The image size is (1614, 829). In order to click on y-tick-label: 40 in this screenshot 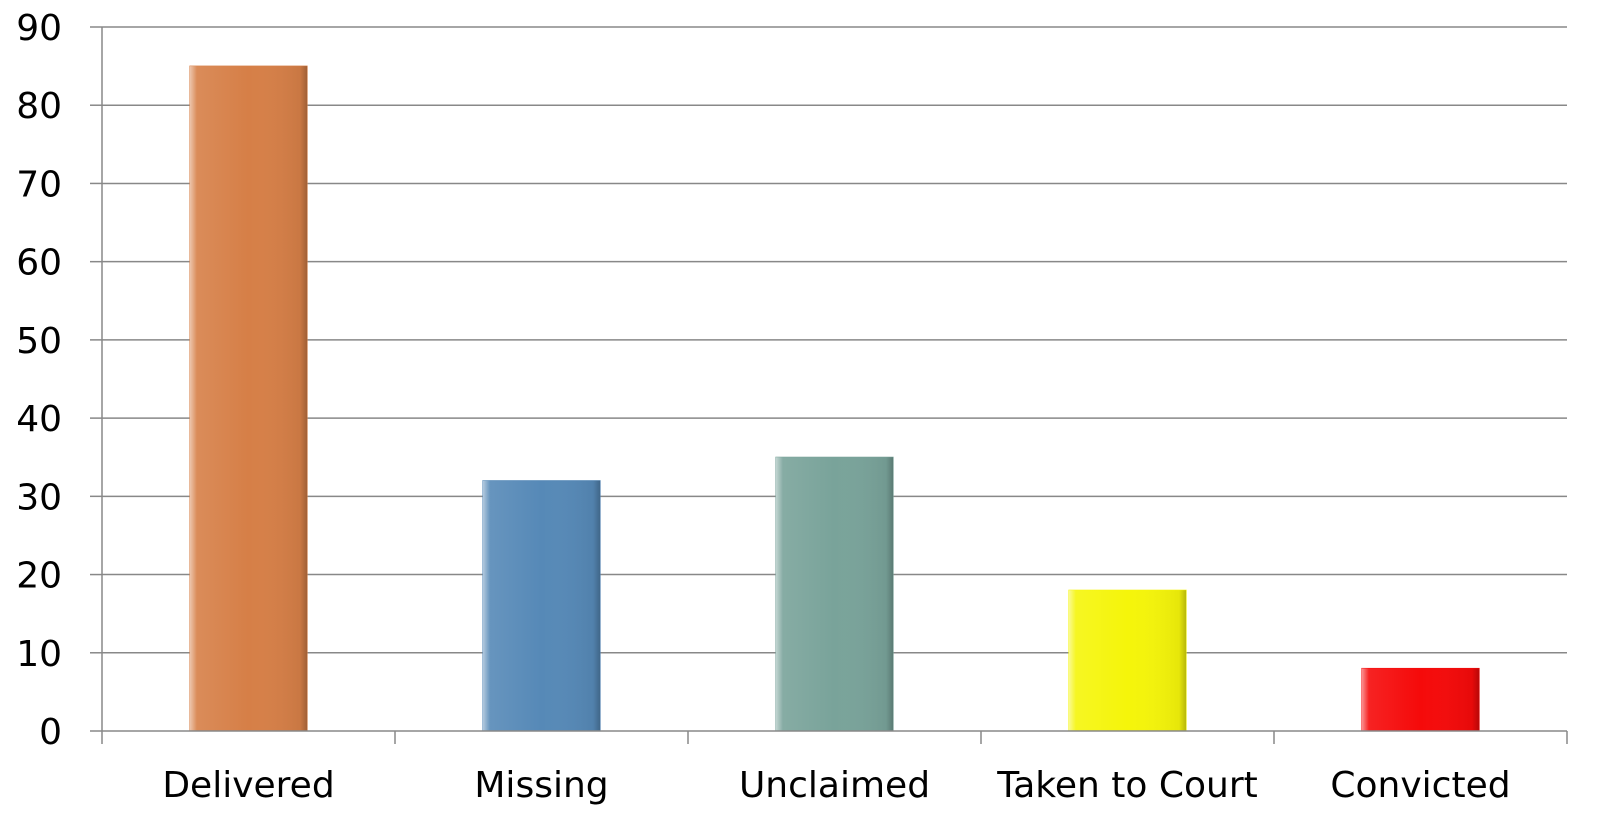, I will do `click(39, 419)`.